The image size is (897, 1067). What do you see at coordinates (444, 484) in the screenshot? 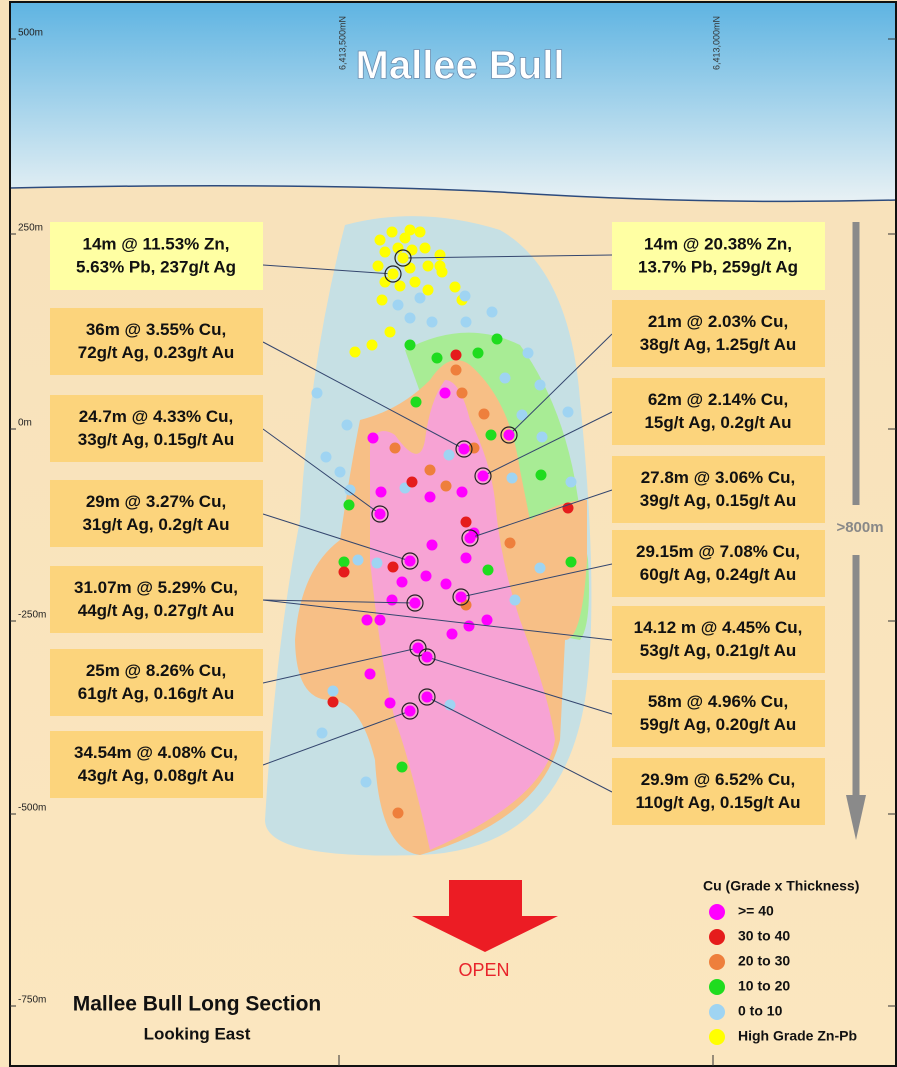
I see `intercept-circles` at bounding box center [444, 484].